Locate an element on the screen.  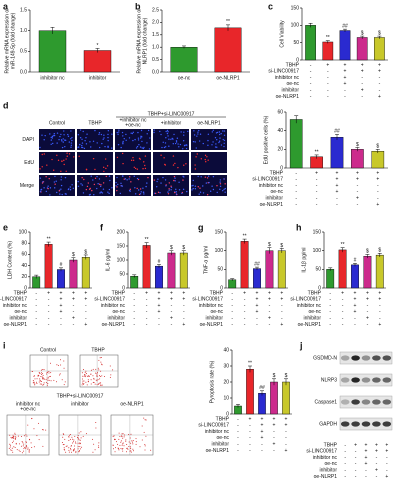
condition-name: TBHP is located at coordinates (223, 419).